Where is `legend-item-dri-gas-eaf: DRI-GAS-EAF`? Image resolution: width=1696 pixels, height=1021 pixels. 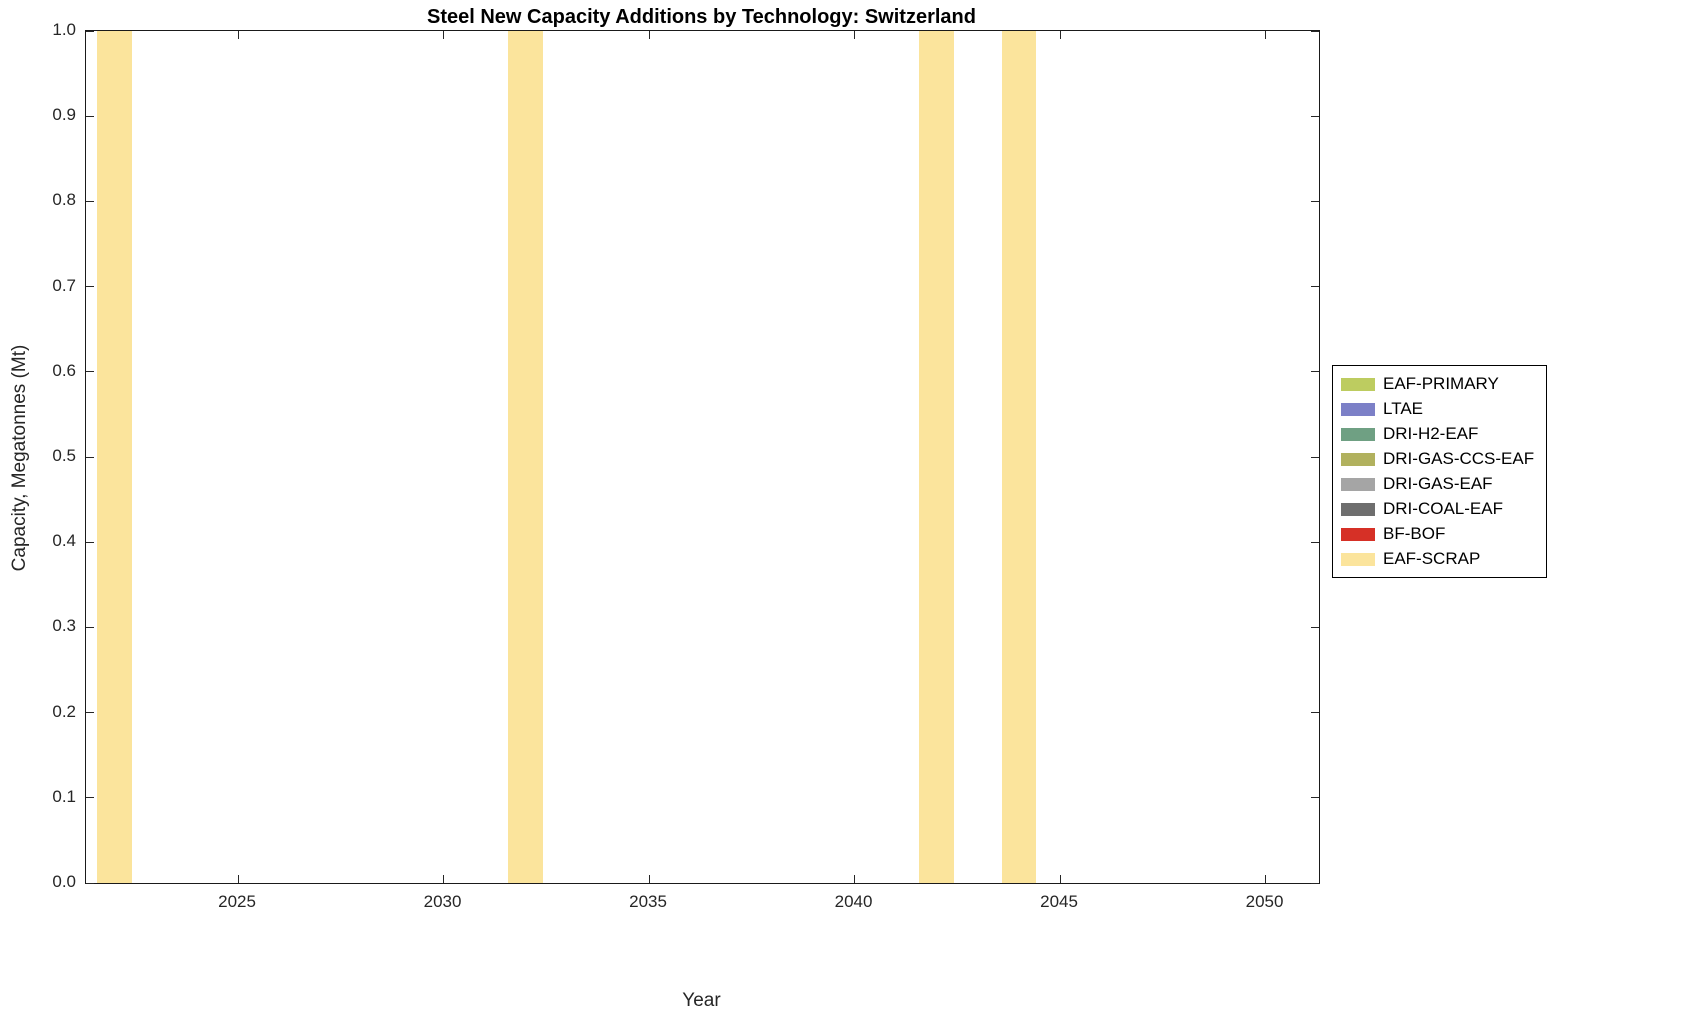 legend-item-dri-gas-eaf: DRI-GAS-EAF is located at coordinates (1437, 484).